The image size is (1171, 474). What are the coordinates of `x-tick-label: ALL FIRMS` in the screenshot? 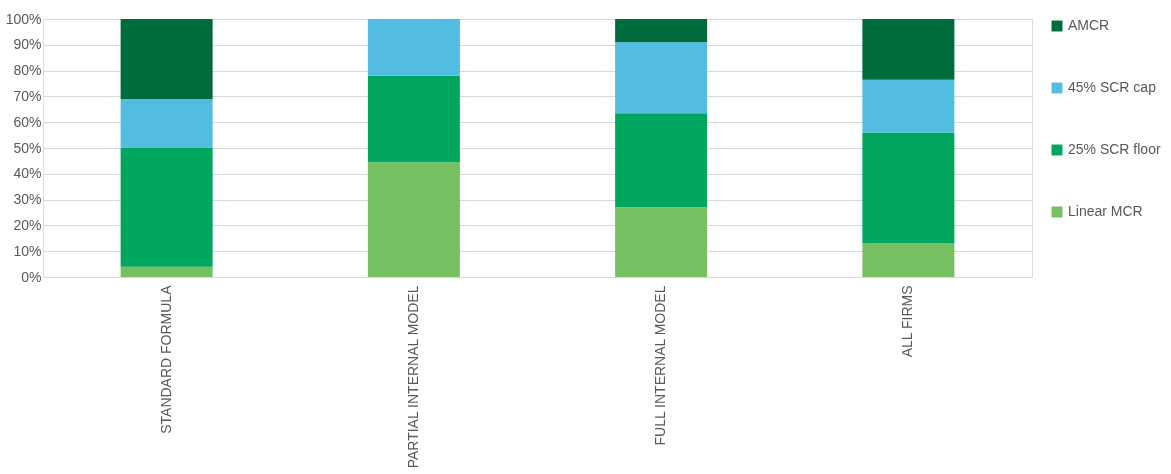 It's located at (907, 321).